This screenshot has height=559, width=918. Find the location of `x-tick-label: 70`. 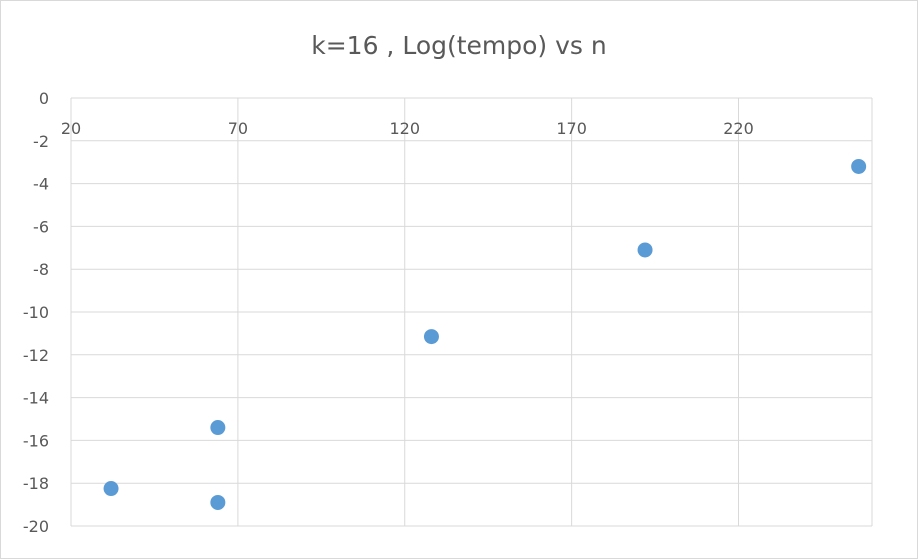

x-tick-label: 70 is located at coordinates (238, 128).